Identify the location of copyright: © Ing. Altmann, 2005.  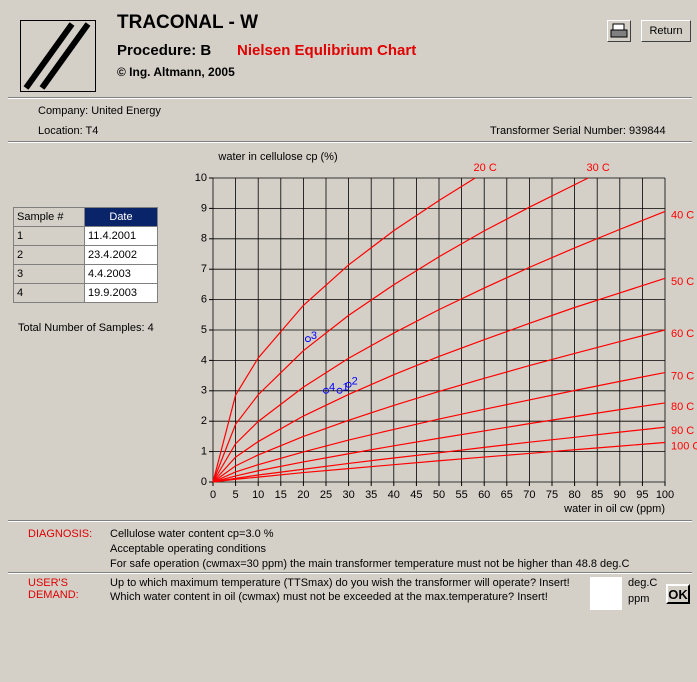
(176, 72).